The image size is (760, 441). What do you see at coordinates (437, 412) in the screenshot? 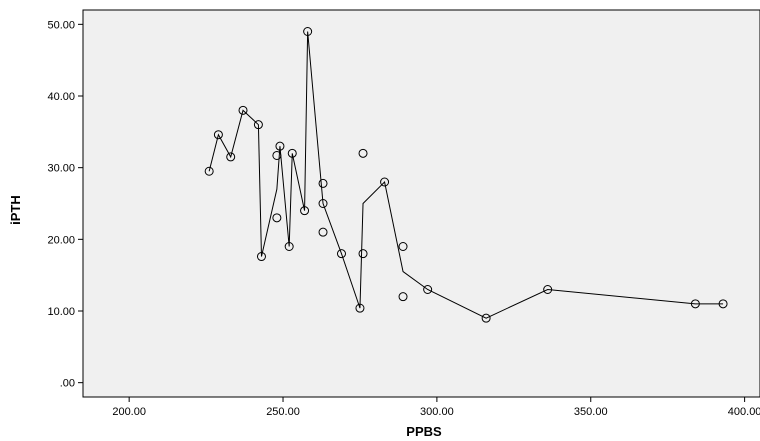
I see `x-tick-label: 300.00` at bounding box center [437, 412].